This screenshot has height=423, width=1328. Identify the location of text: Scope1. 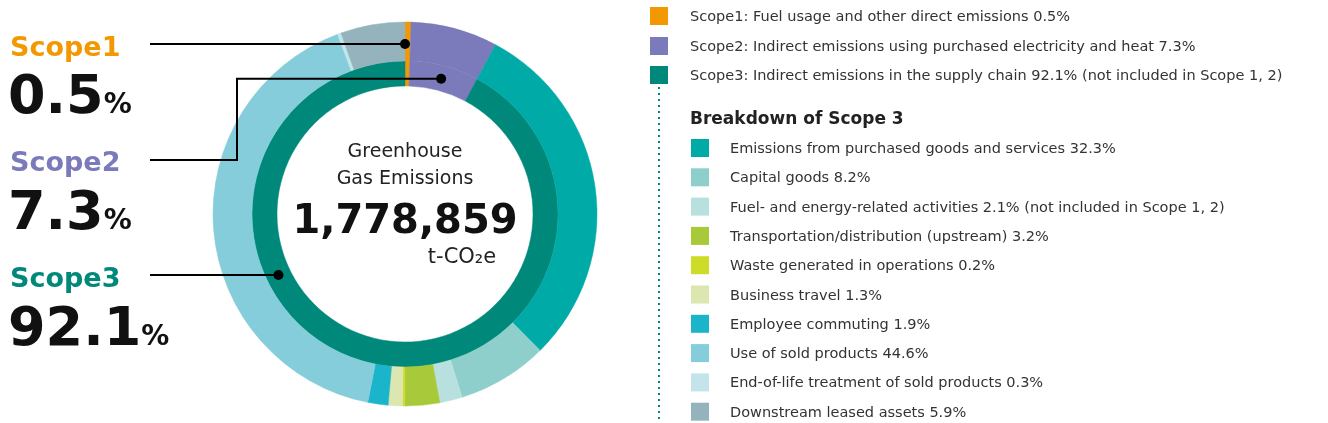
(65, 46).